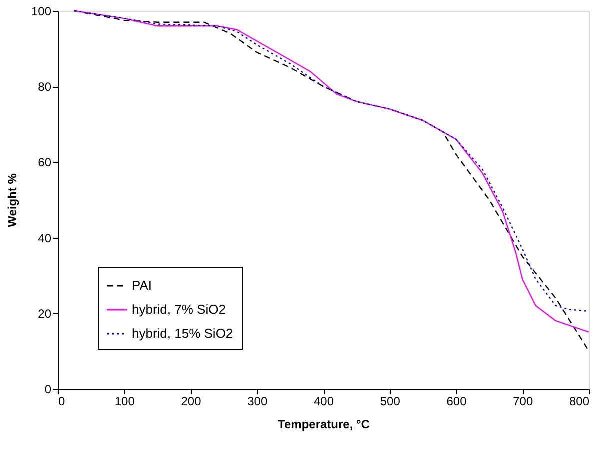 The width and height of the screenshot is (613, 450). What do you see at coordinates (258, 401) in the screenshot?
I see `x-tick-label: 300` at bounding box center [258, 401].